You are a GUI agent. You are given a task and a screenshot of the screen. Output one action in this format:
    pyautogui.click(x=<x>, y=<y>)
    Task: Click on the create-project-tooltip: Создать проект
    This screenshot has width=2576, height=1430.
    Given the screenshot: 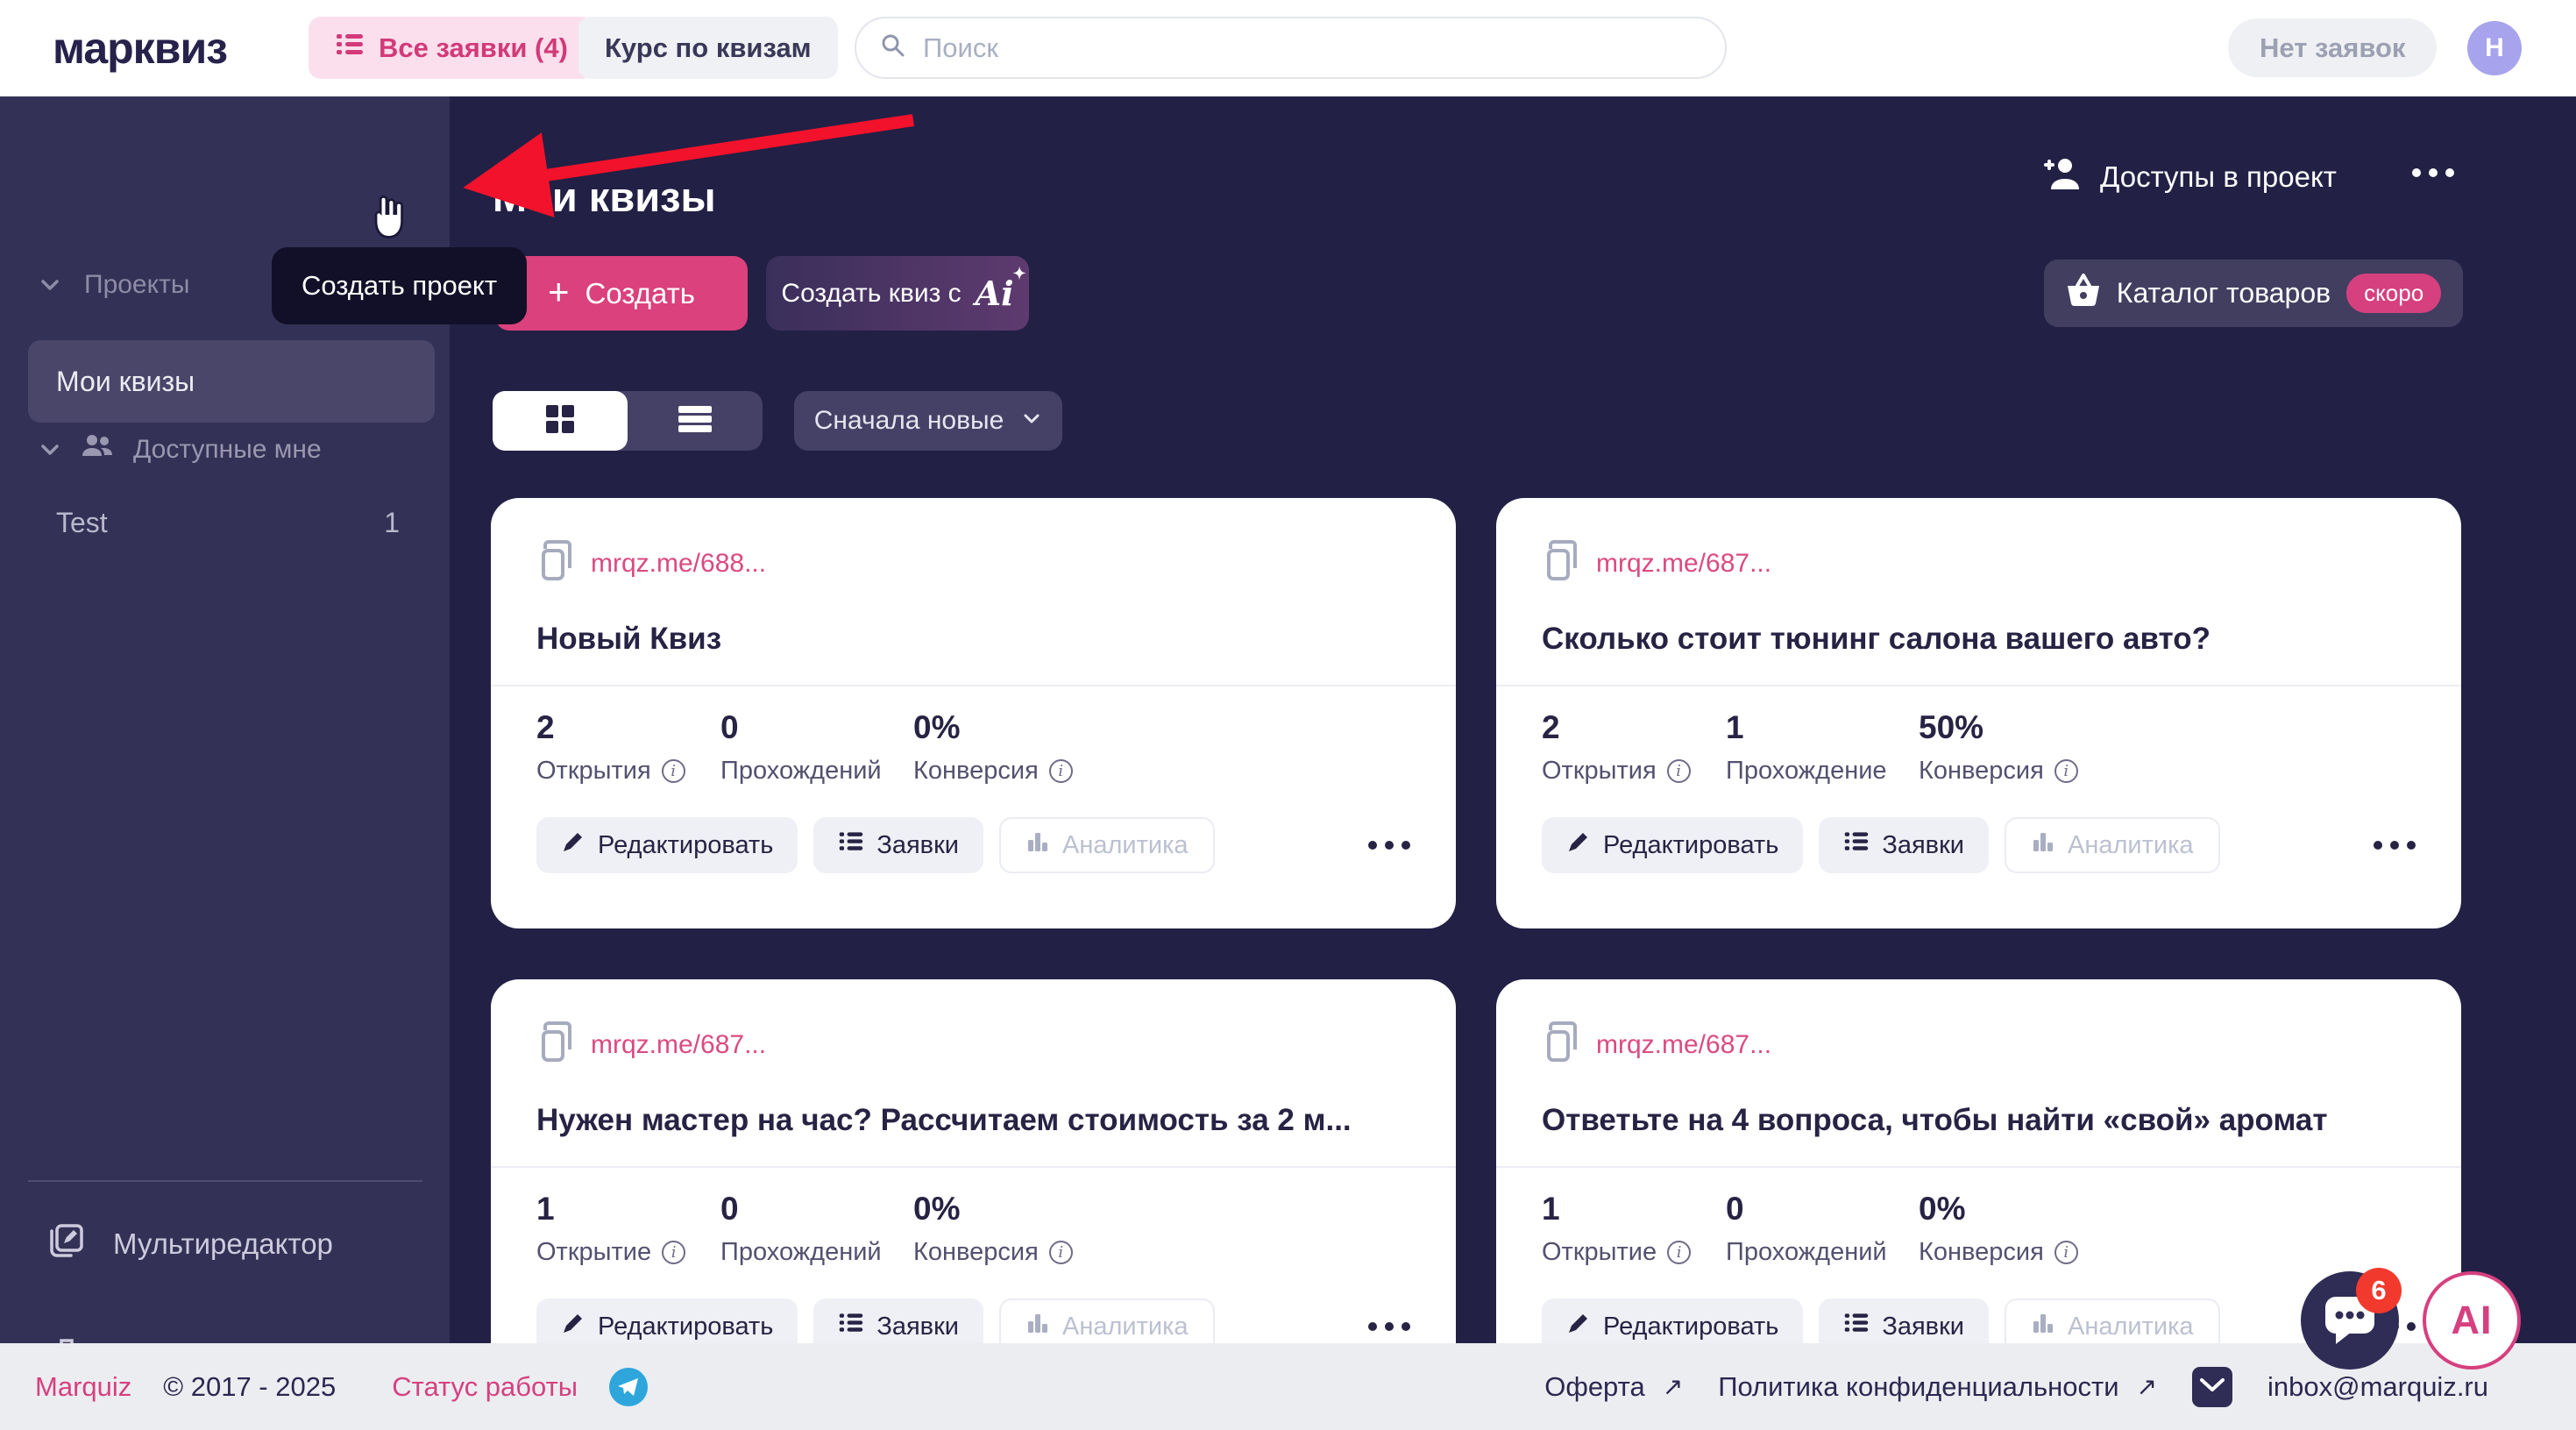 What is the action you would take?
    pyautogui.click(x=400, y=285)
    